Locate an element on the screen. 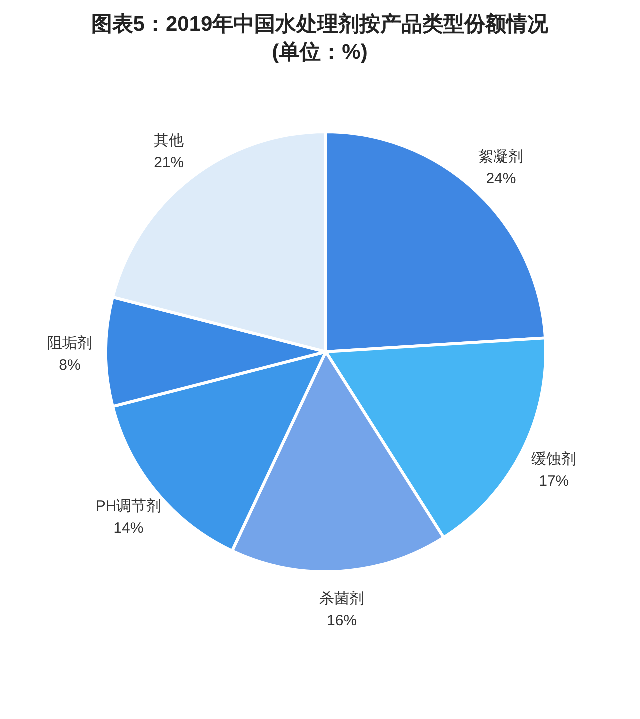 This screenshot has height=719, width=640. data-label: 8% is located at coordinates (70, 365).